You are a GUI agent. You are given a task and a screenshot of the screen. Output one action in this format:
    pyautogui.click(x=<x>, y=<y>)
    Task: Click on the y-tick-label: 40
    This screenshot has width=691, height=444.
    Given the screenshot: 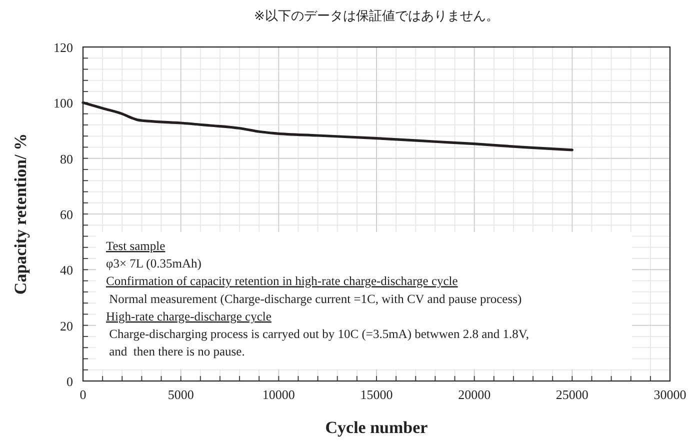 What is the action you would take?
    pyautogui.click(x=66, y=270)
    